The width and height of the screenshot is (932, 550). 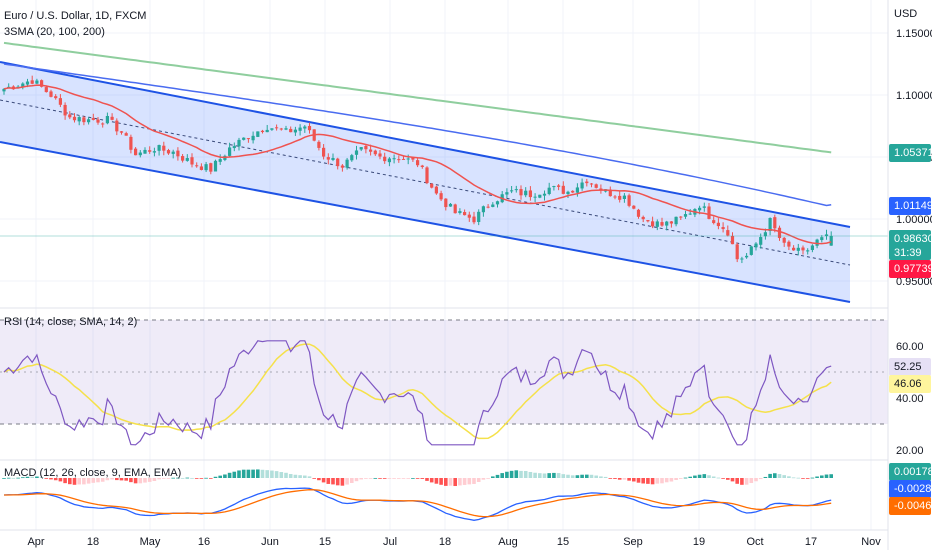 I want to click on macd-pane, so click(x=417, y=495).